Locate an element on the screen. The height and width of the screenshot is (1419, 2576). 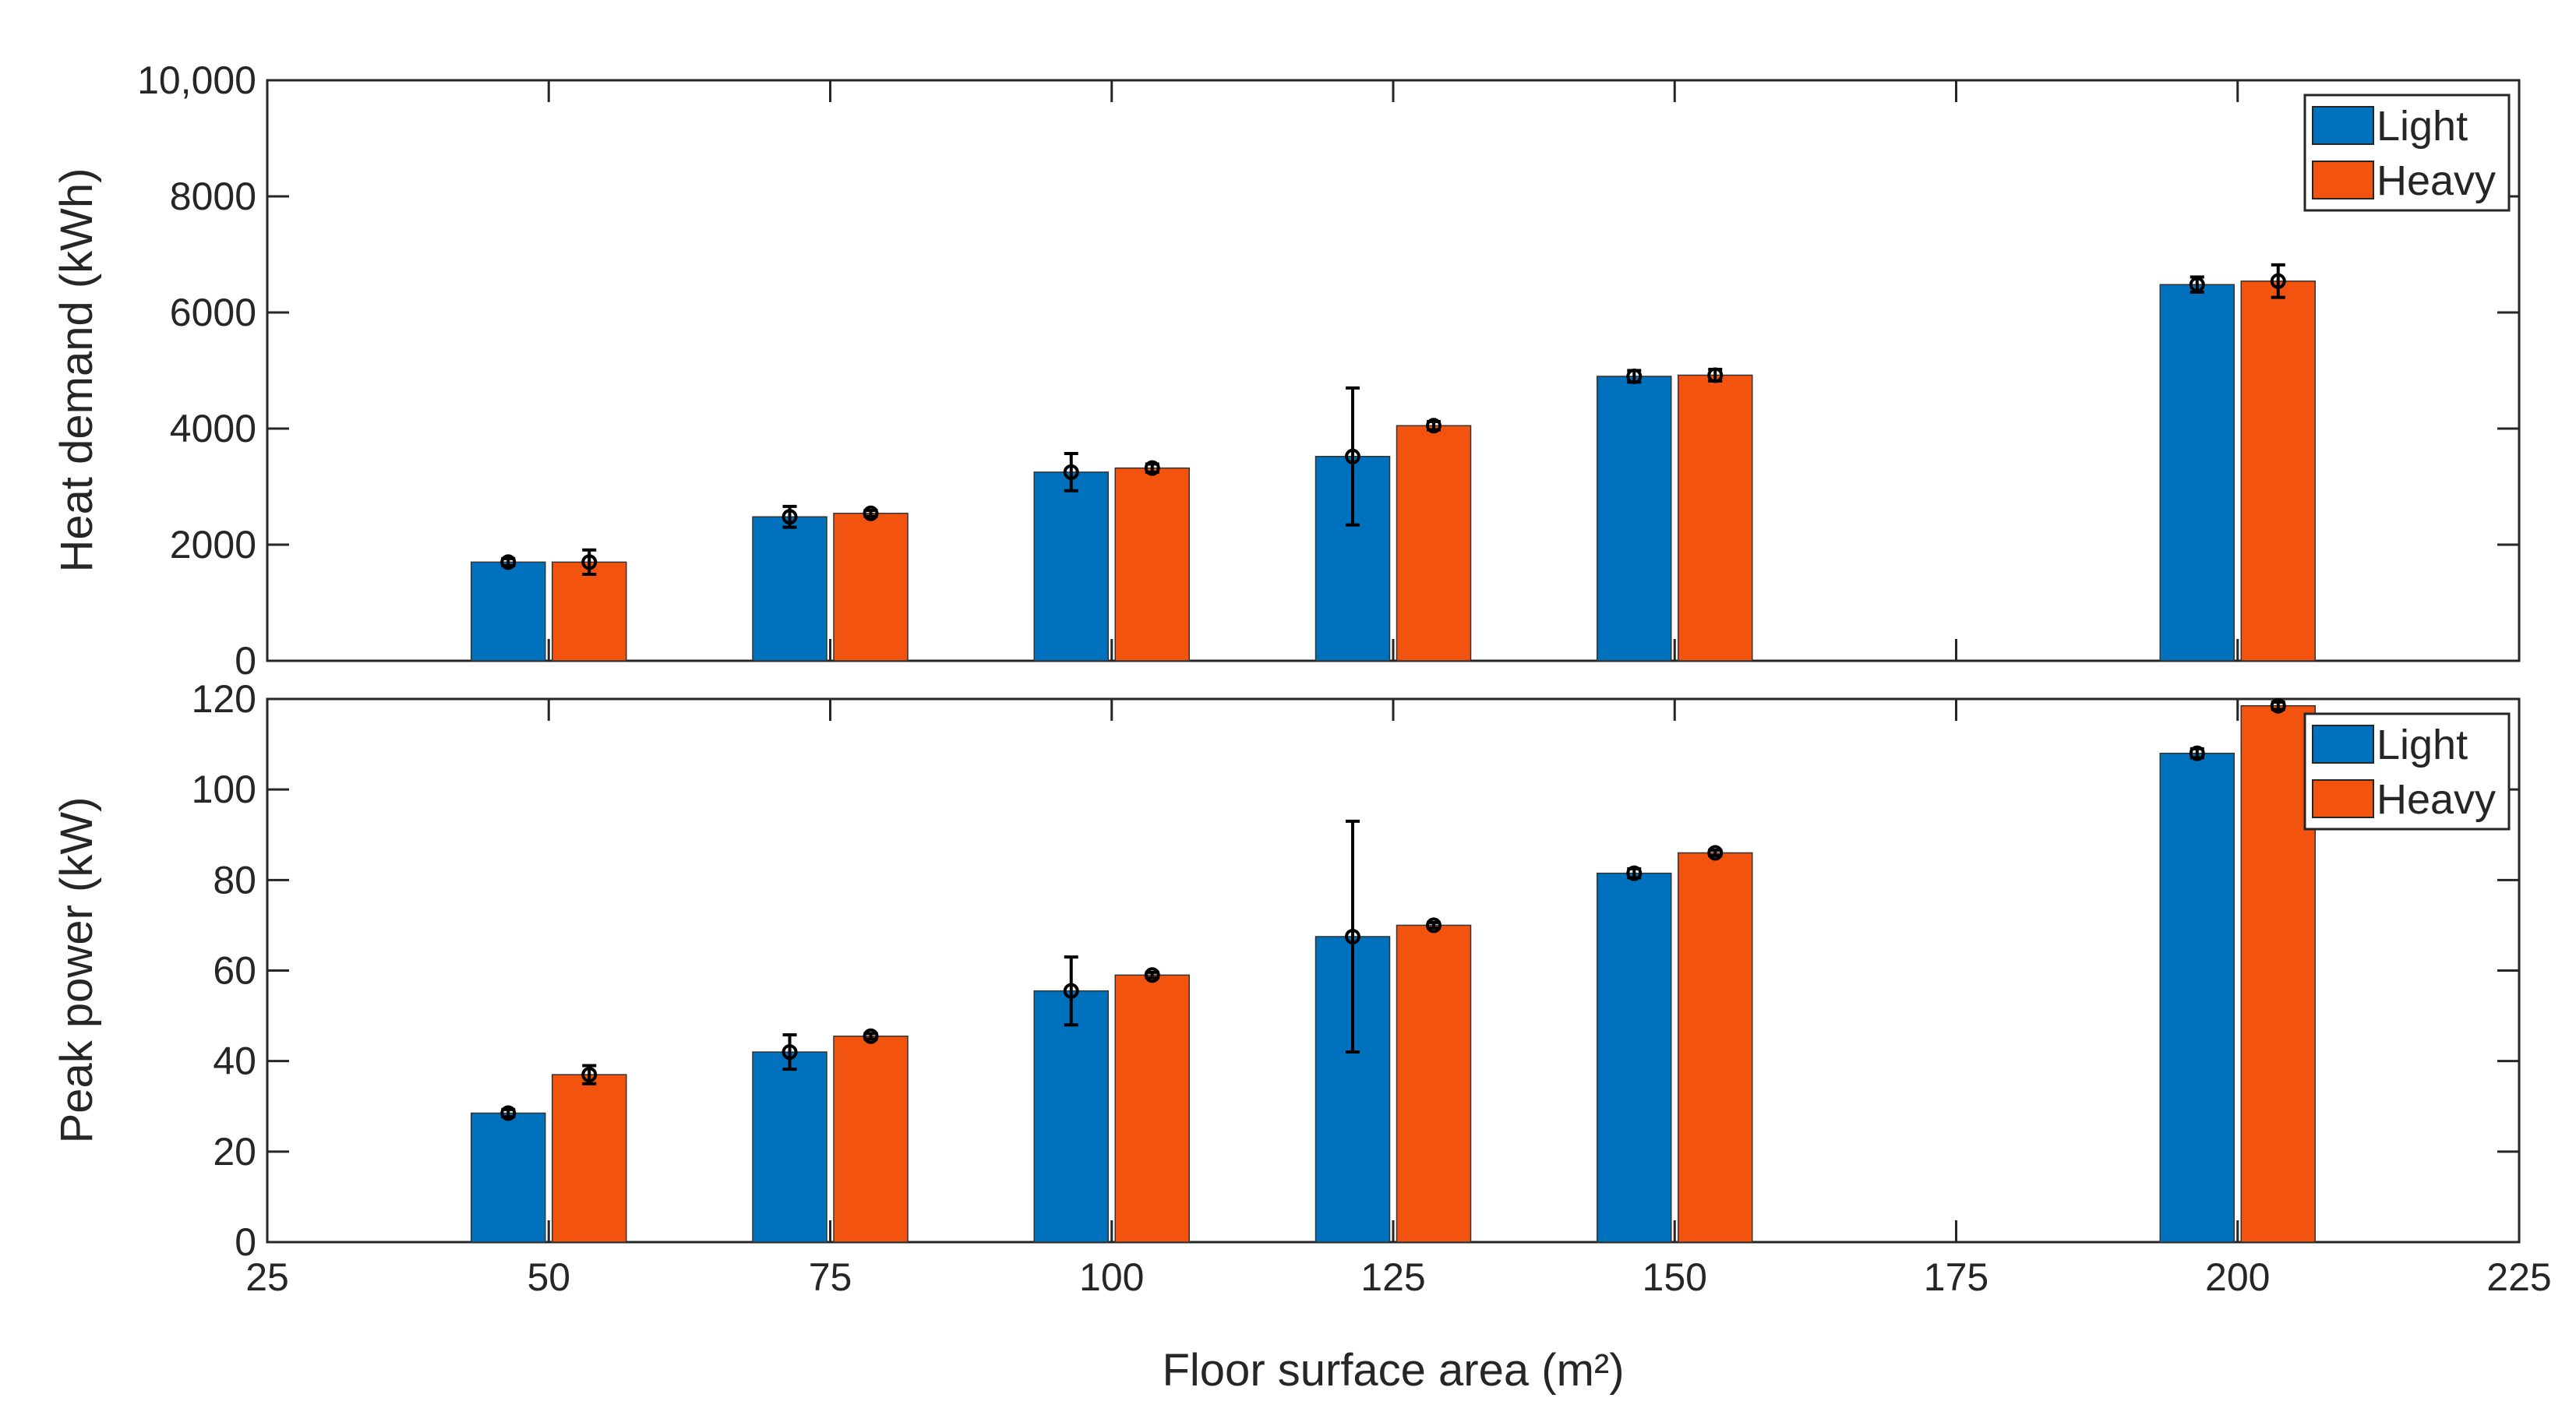
peak-power-legend: Light Heavy is located at coordinates (2407, 771).